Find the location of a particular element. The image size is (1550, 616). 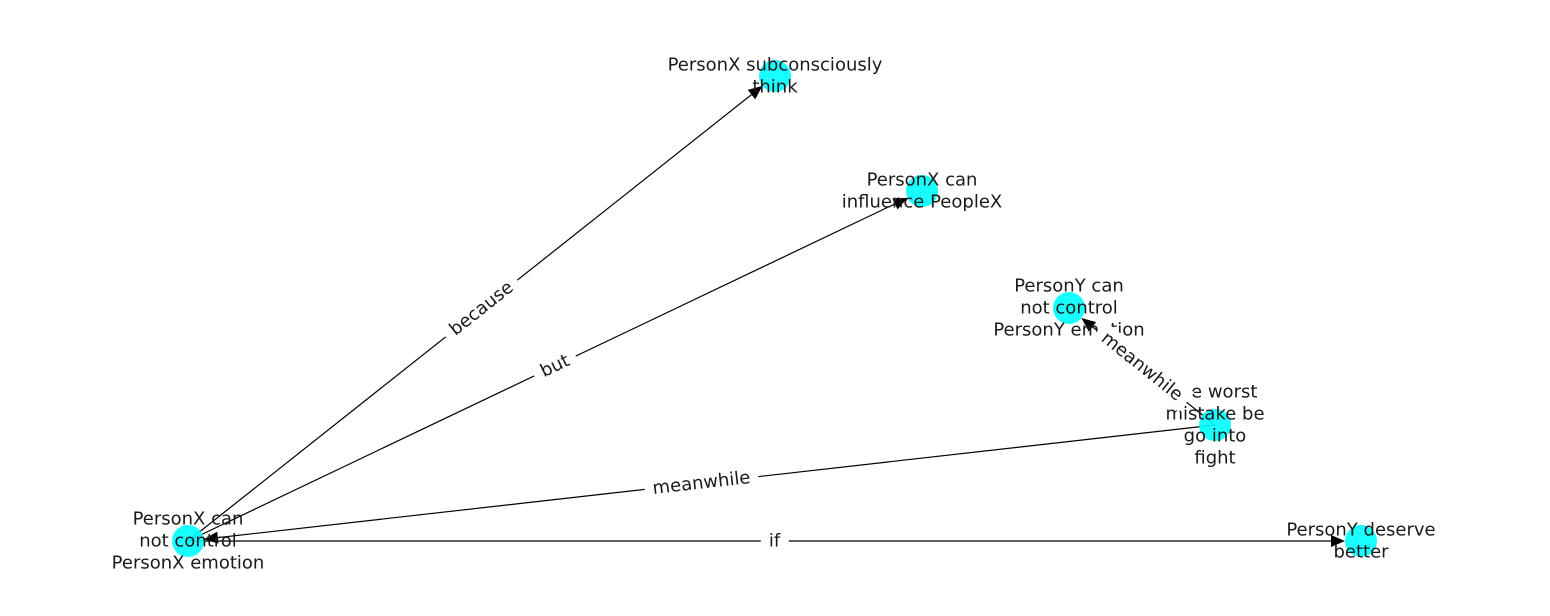

node-label-line: influence PeopleX is located at coordinates (922, 202).